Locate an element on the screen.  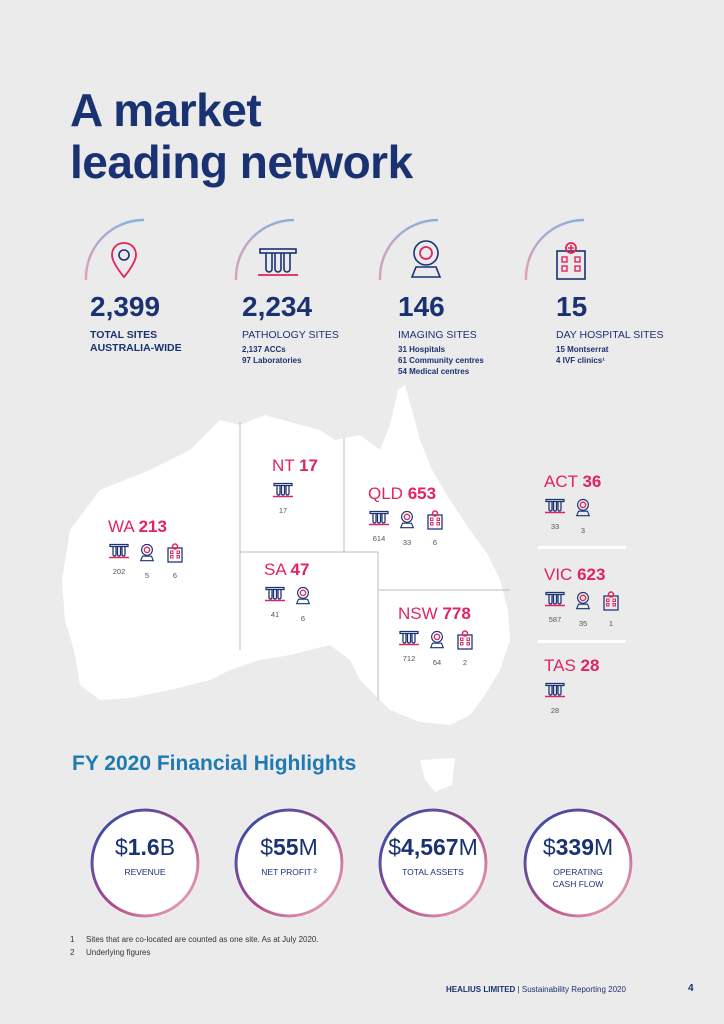
page-title: A market leading network is located at coordinates (241, 136).